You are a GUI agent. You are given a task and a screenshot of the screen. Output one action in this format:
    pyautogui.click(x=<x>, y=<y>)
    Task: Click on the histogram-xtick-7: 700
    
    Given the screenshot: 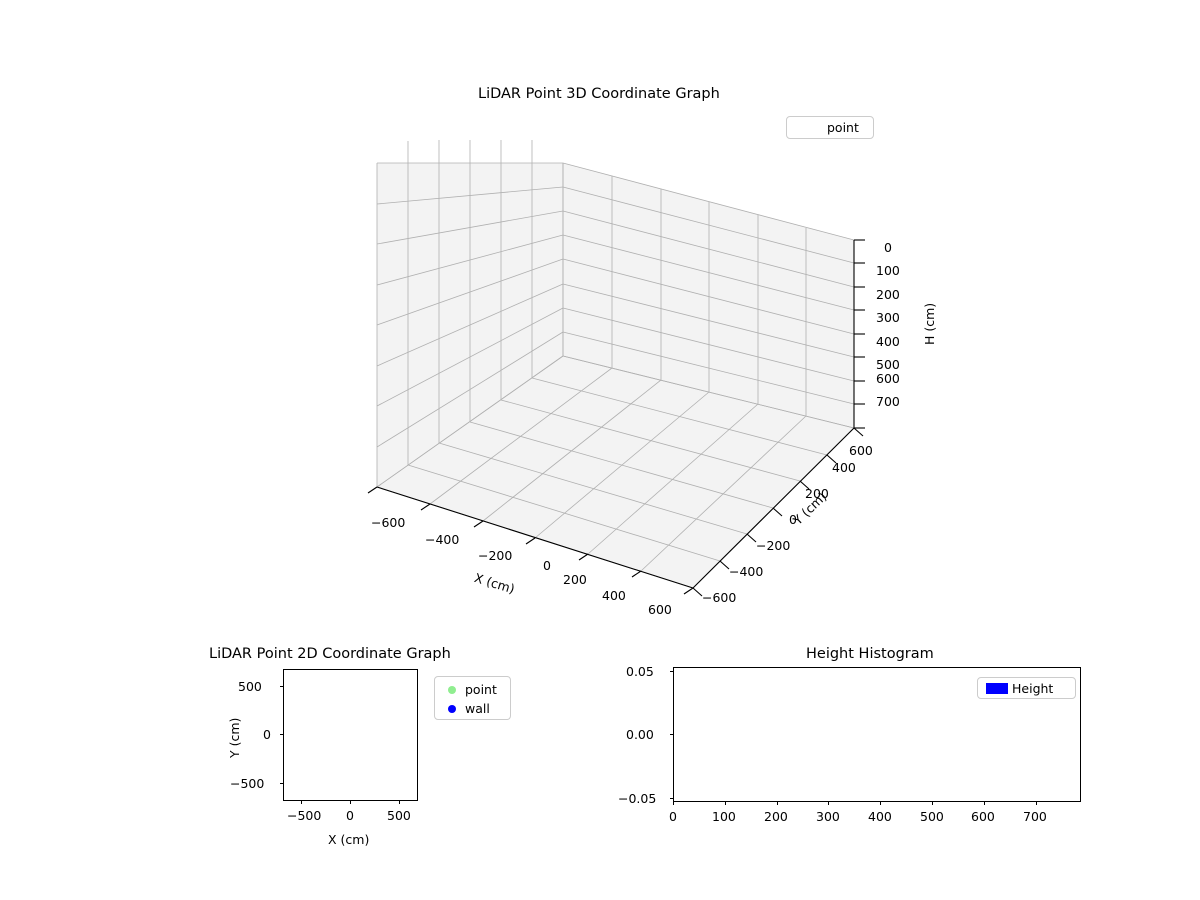 What is the action you would take?
    pyautogui.click(x=1035, y=816)
    